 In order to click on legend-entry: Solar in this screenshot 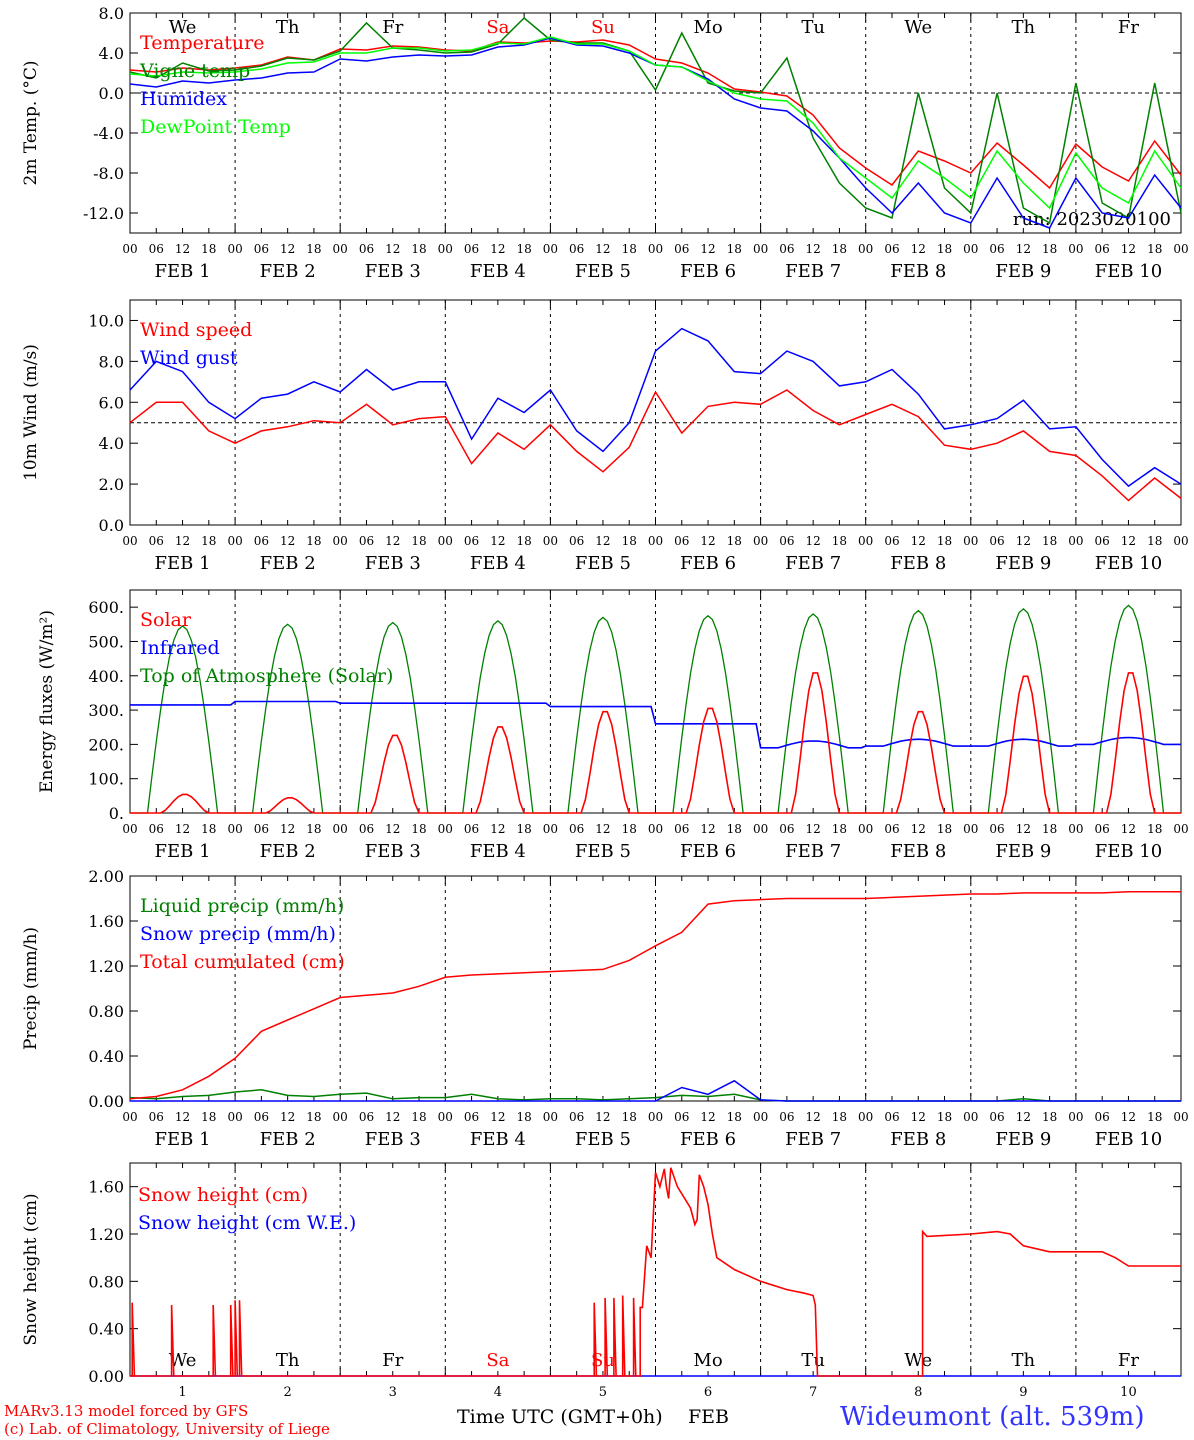, I will do `click(166, 620)`.